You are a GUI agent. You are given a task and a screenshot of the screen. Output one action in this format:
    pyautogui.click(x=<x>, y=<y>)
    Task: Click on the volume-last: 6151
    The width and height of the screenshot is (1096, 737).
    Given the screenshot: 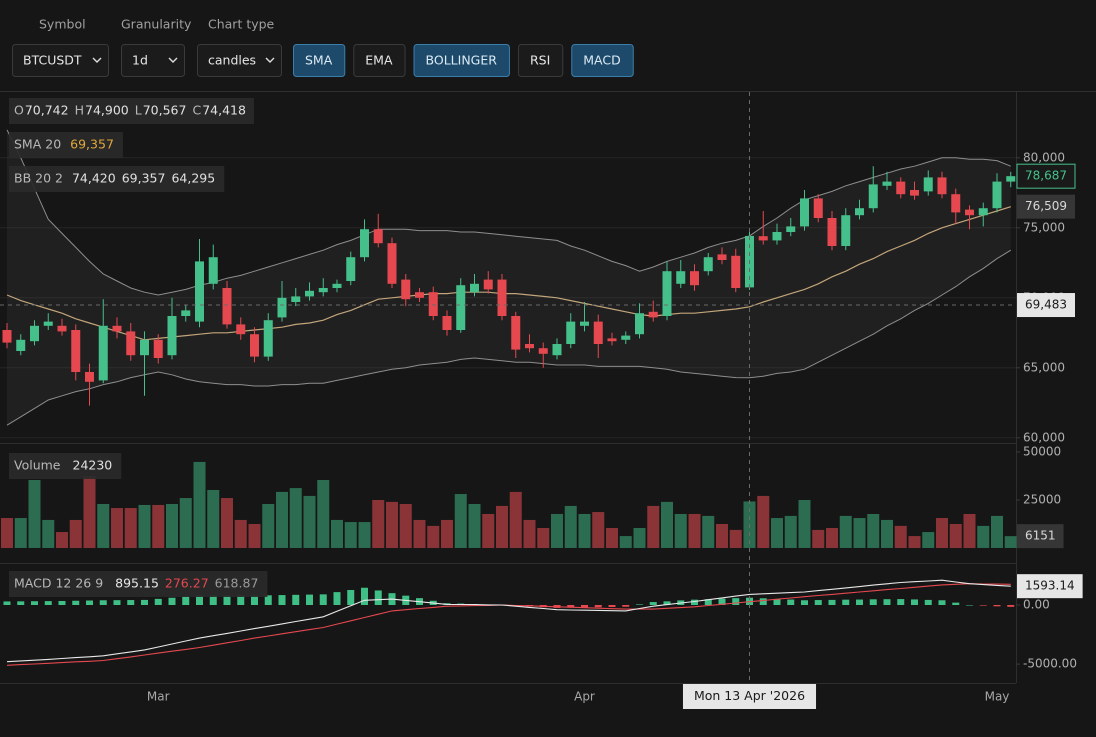 What is the action you would take?
    pyautogui.click(x=1040, y=536)
    